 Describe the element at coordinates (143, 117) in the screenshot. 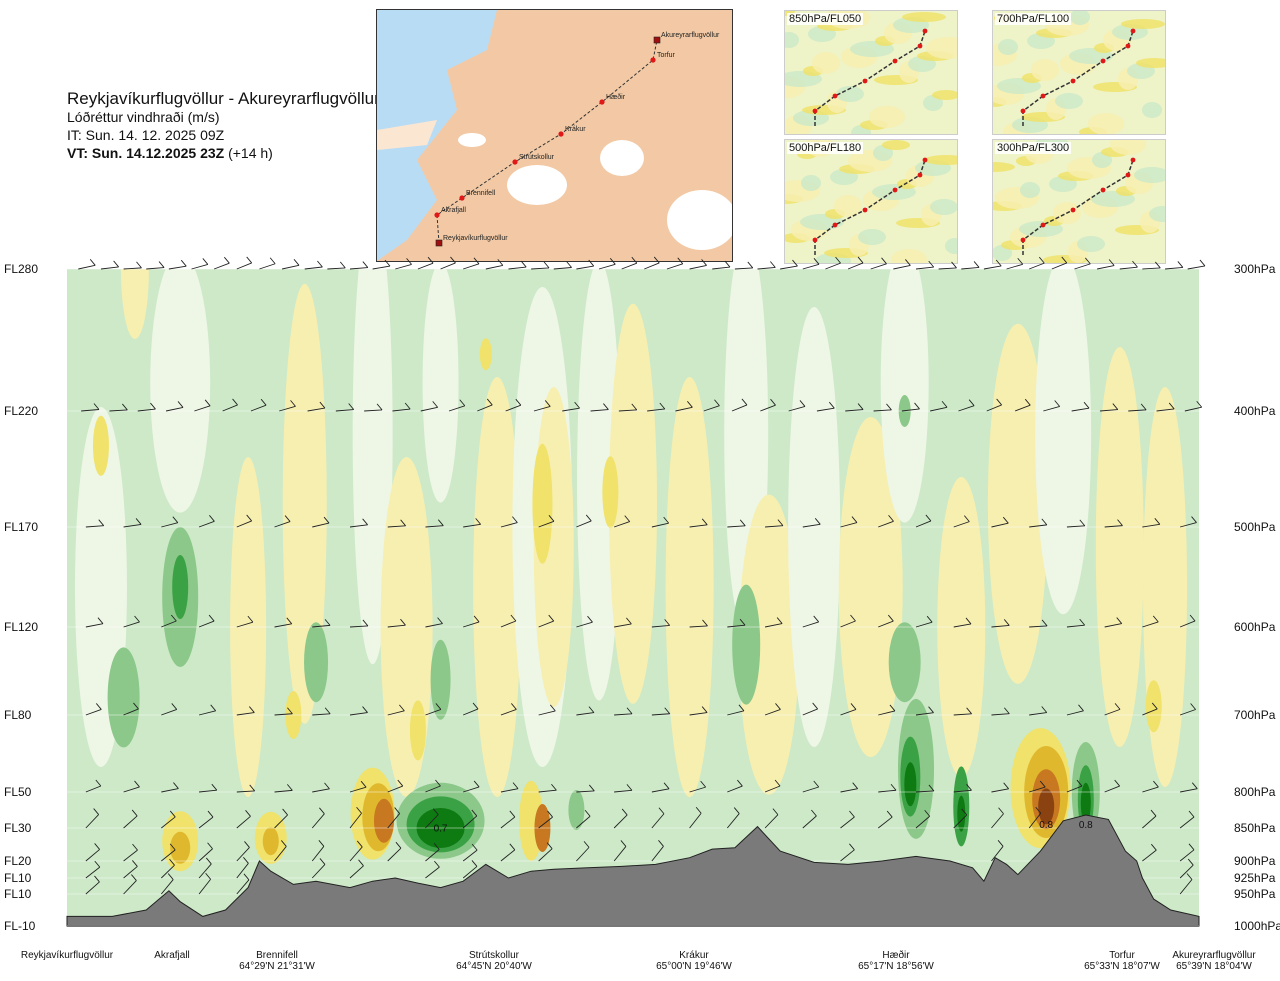

I see `variable-label: Lóðréttur vindhraði (m/s)` at that location.